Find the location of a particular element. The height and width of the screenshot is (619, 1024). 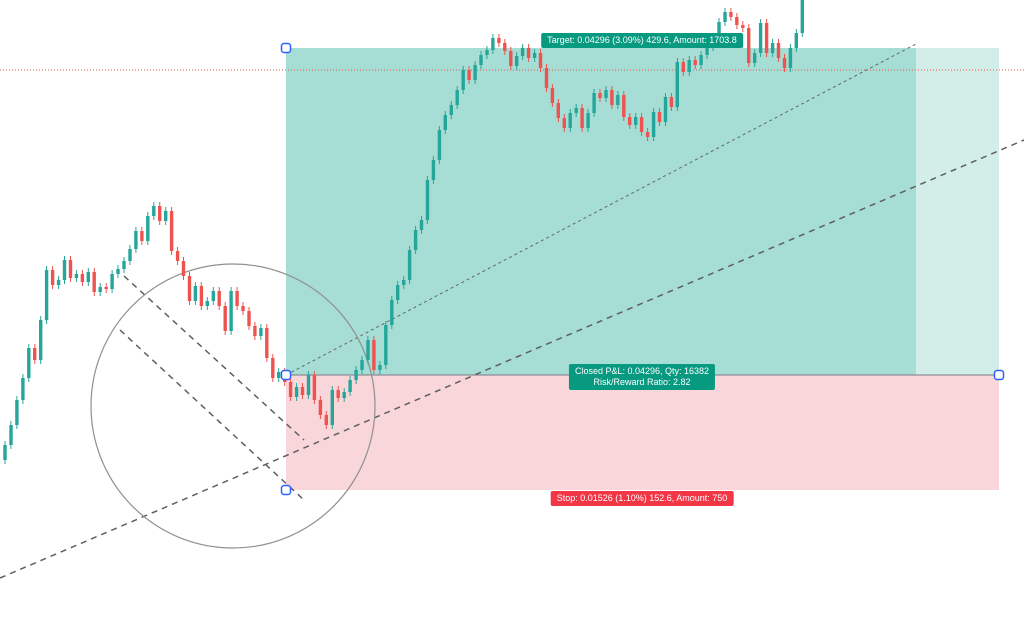

channel-upper-line is located at coordinates (214, 358).